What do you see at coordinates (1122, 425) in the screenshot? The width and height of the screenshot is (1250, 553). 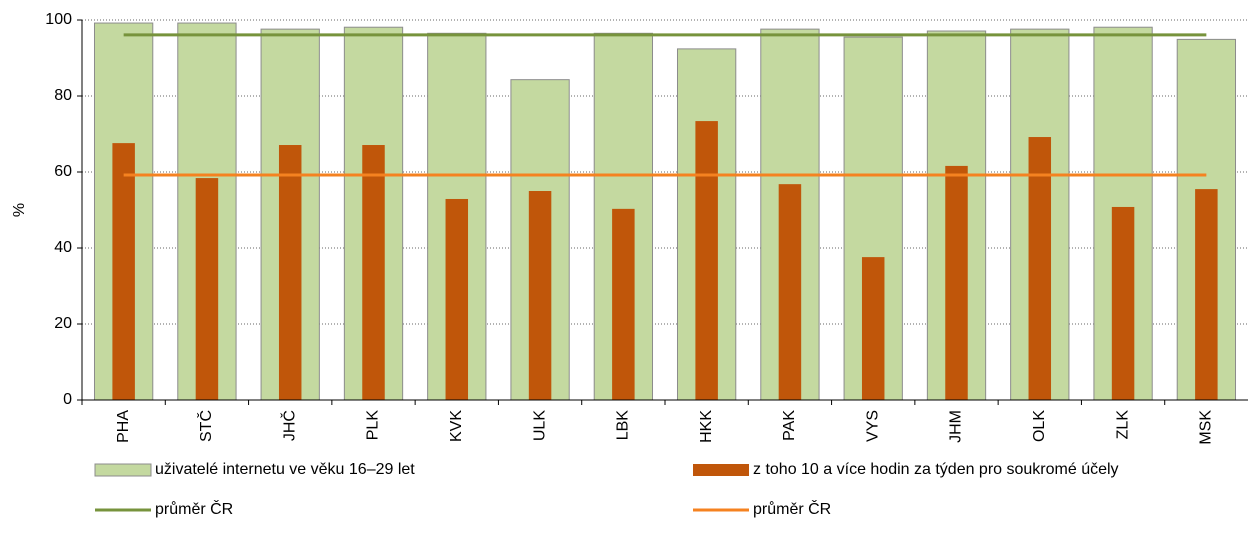 I see `x-tick-label: ZLK` at bounding box center [1122, 425].